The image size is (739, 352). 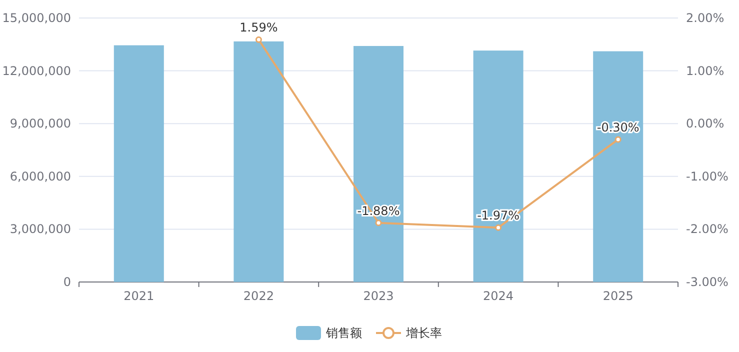 What do you see at coordinates (139, 296) in the screenshot?
I see `x-tick-label: 2021` at bounding box center [139, 296].